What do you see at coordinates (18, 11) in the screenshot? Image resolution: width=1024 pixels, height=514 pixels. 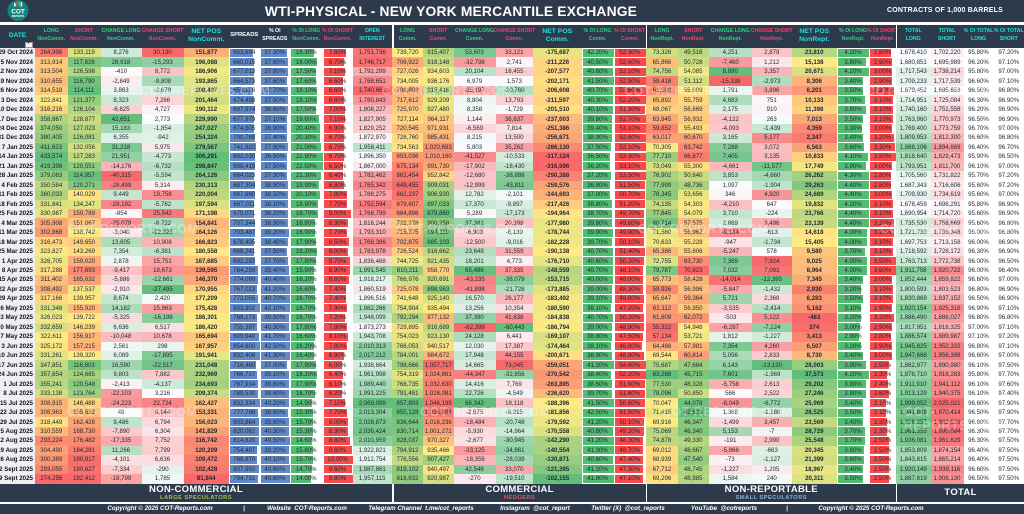 I see `svg-text: COT` at bounding box center [18, 11].